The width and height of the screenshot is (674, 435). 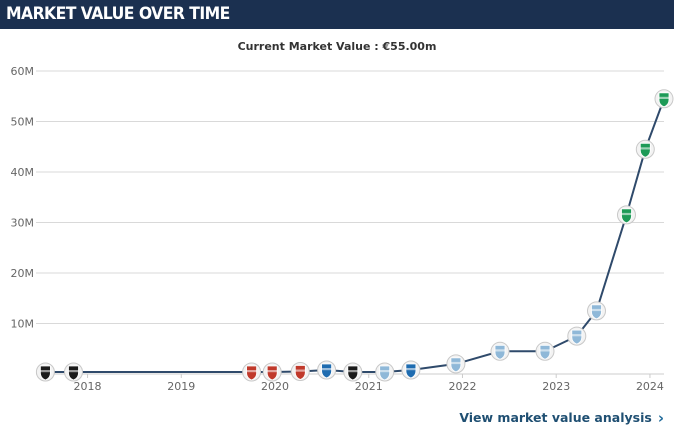 What do you see at coordinates (23, 273) in the screenshot?
I see `y-tick-label: 20M` at bounding box center [23, 273].